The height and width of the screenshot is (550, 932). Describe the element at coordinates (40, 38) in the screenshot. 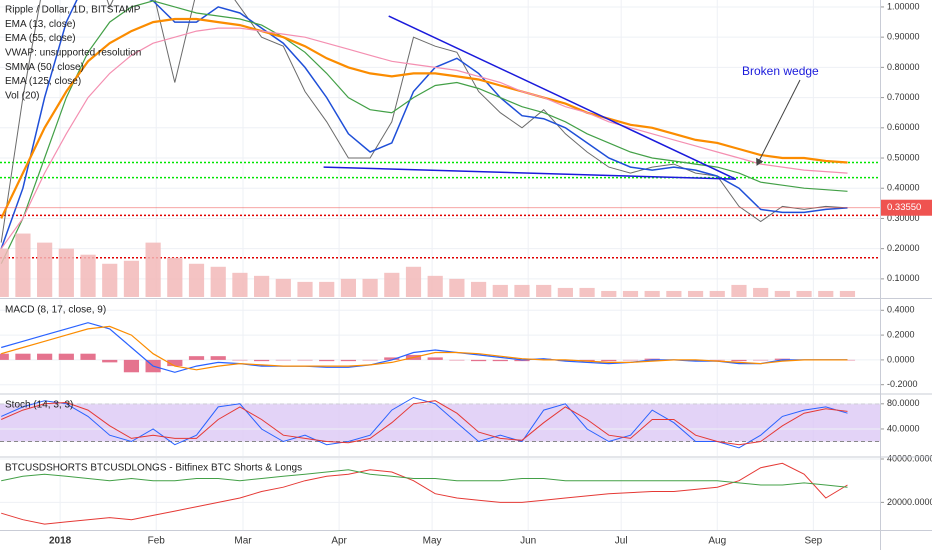

I see `legend-entry: EMA (55, close)` at that location.